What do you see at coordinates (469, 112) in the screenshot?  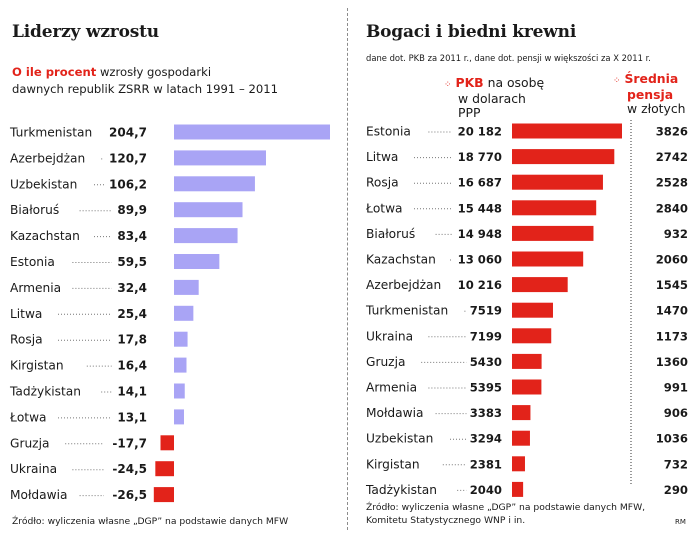 I see `legend-gdp-line3: PPP` at bounding box center [469, 112].